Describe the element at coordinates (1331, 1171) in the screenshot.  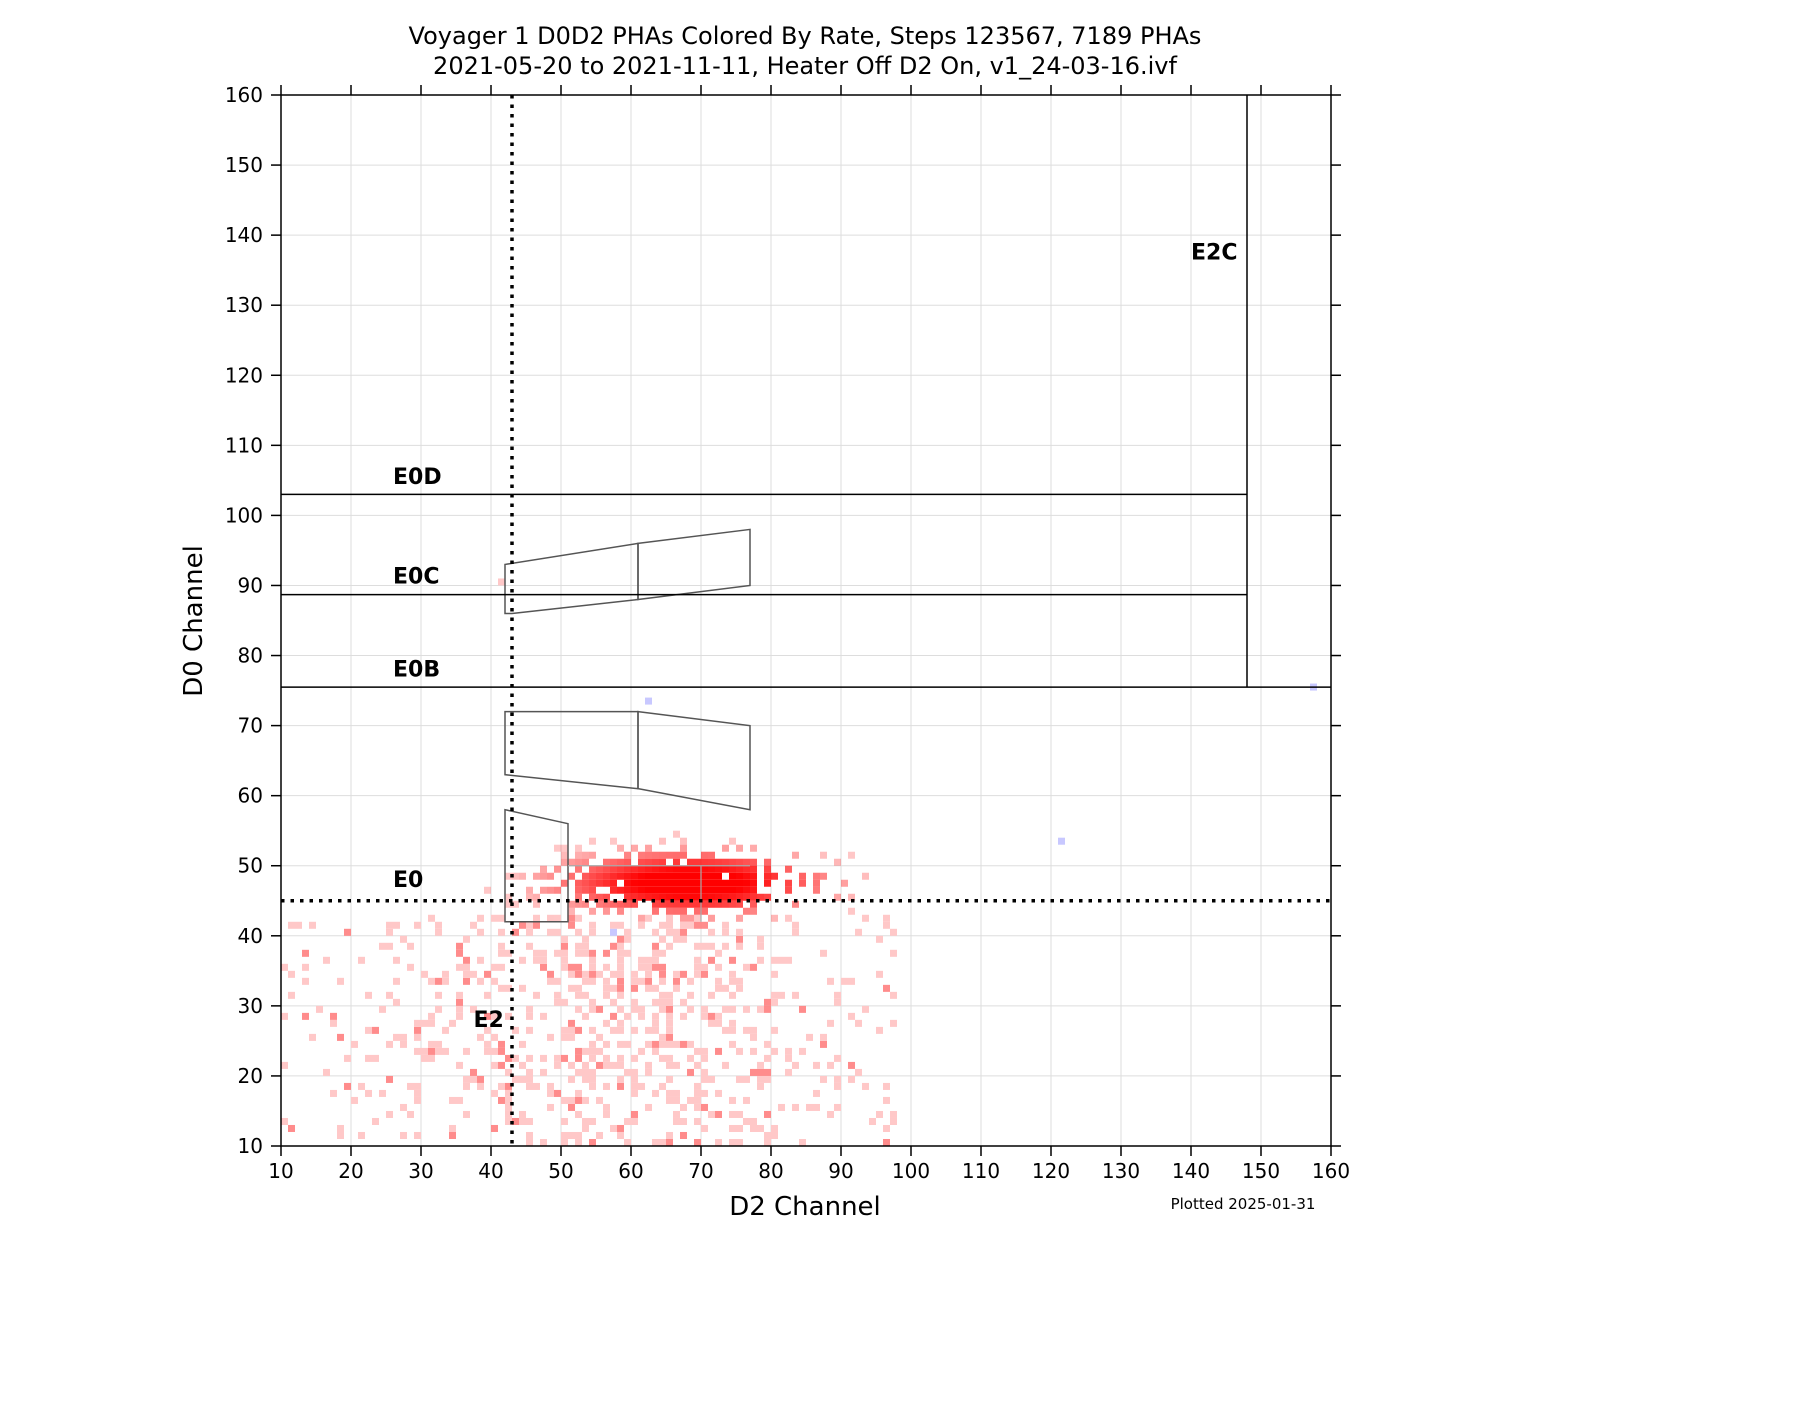
I see `x-tick-label: 160` at that location.